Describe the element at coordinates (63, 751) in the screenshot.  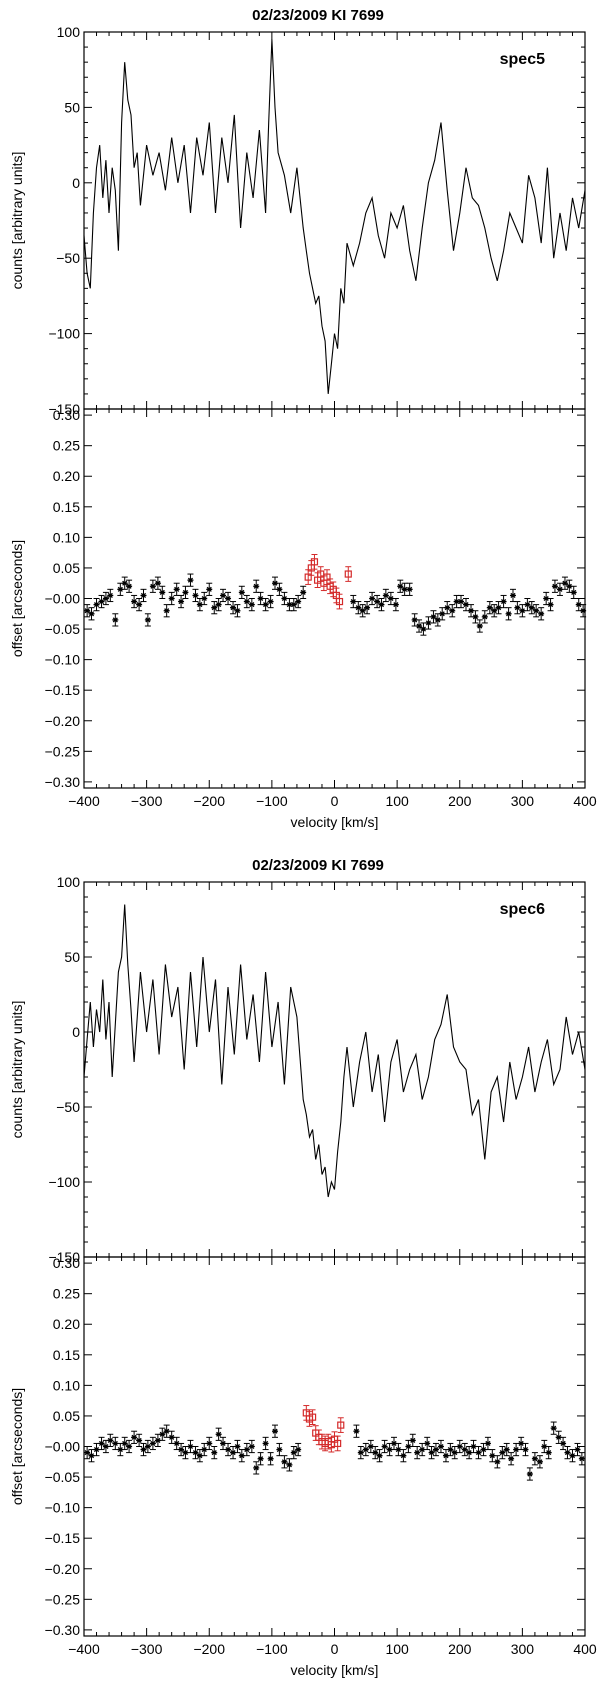
I see `y-tick-label: −0.25` at that location.